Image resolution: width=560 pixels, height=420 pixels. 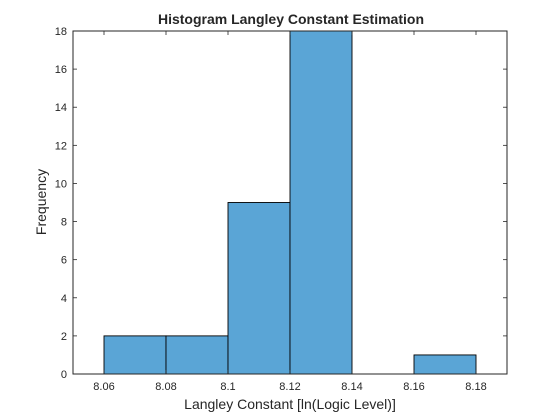 What do you see at coordinates (227, 387) in the screenshot?
I see `x-tick-label: 8.1` at bounding box center [227, 387].